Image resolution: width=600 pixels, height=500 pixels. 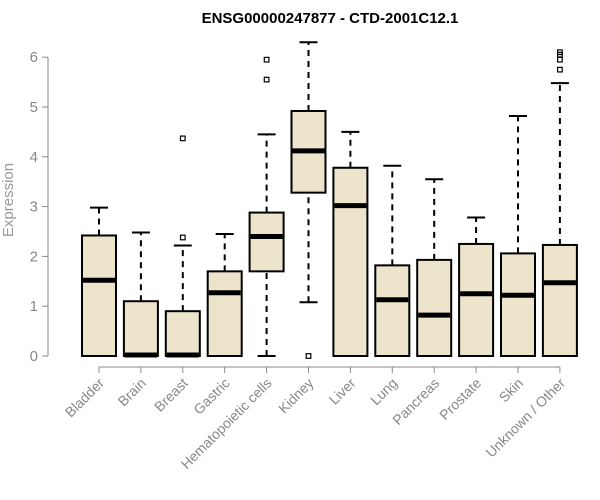 I want to click on y-tick-label: 0, so click(x=34, y=356).